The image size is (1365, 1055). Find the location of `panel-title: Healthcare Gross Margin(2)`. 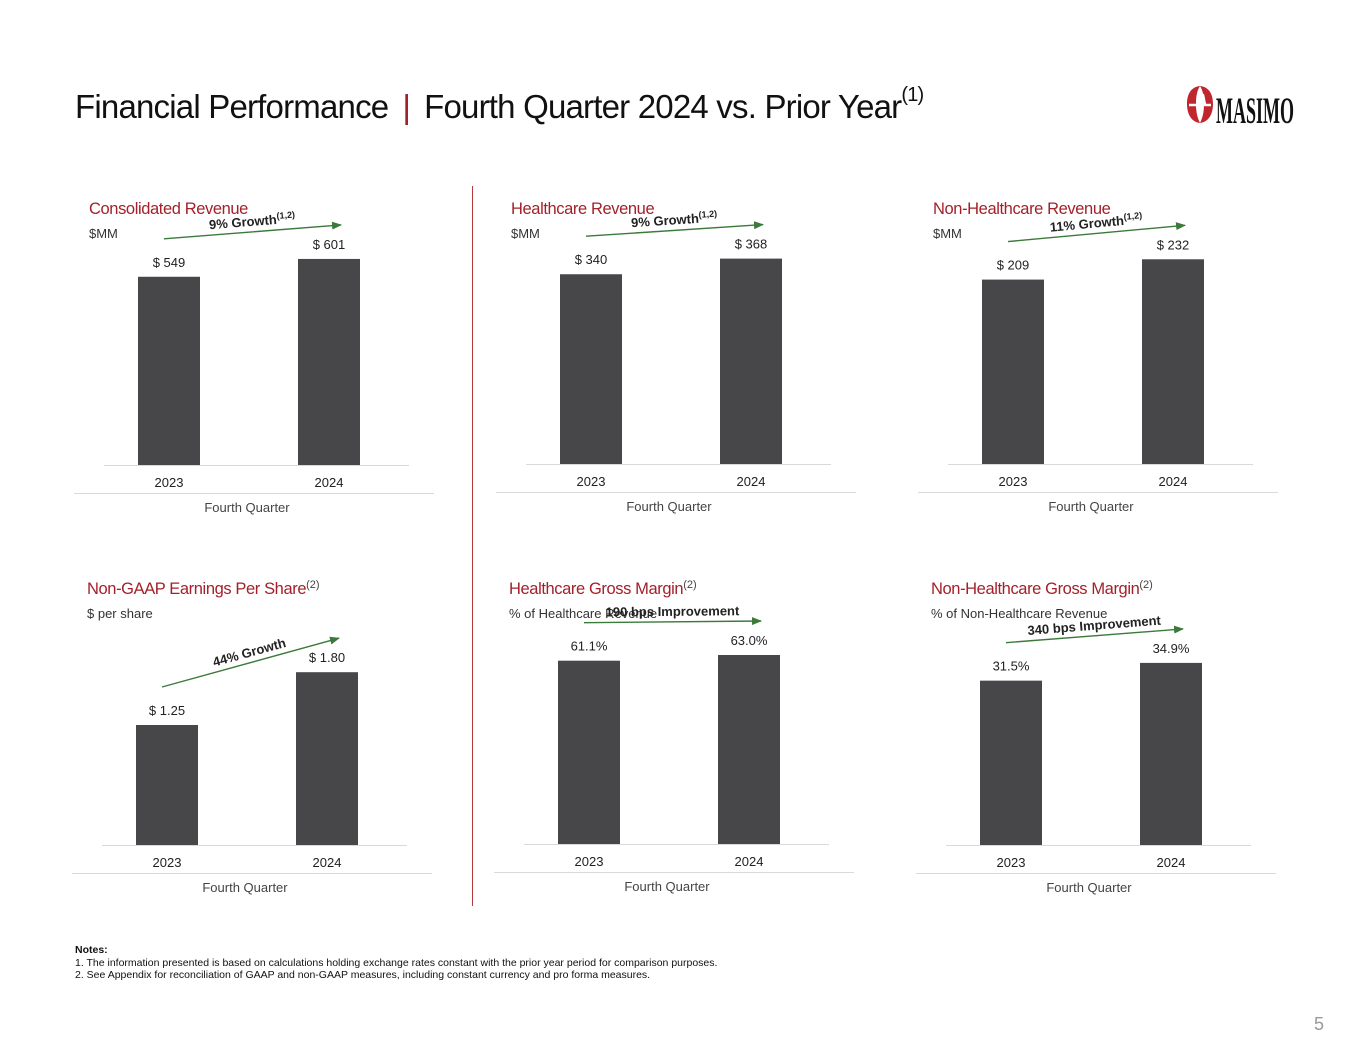

panel-title: Healthcare Gross Margin(2) is located at coordinates (603, 588).